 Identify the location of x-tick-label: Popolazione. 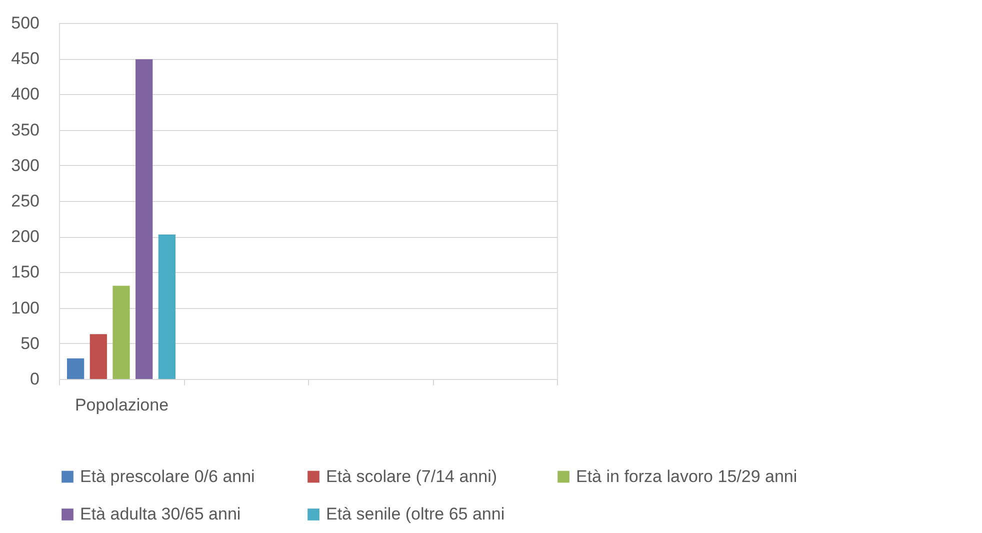
(121, 405).